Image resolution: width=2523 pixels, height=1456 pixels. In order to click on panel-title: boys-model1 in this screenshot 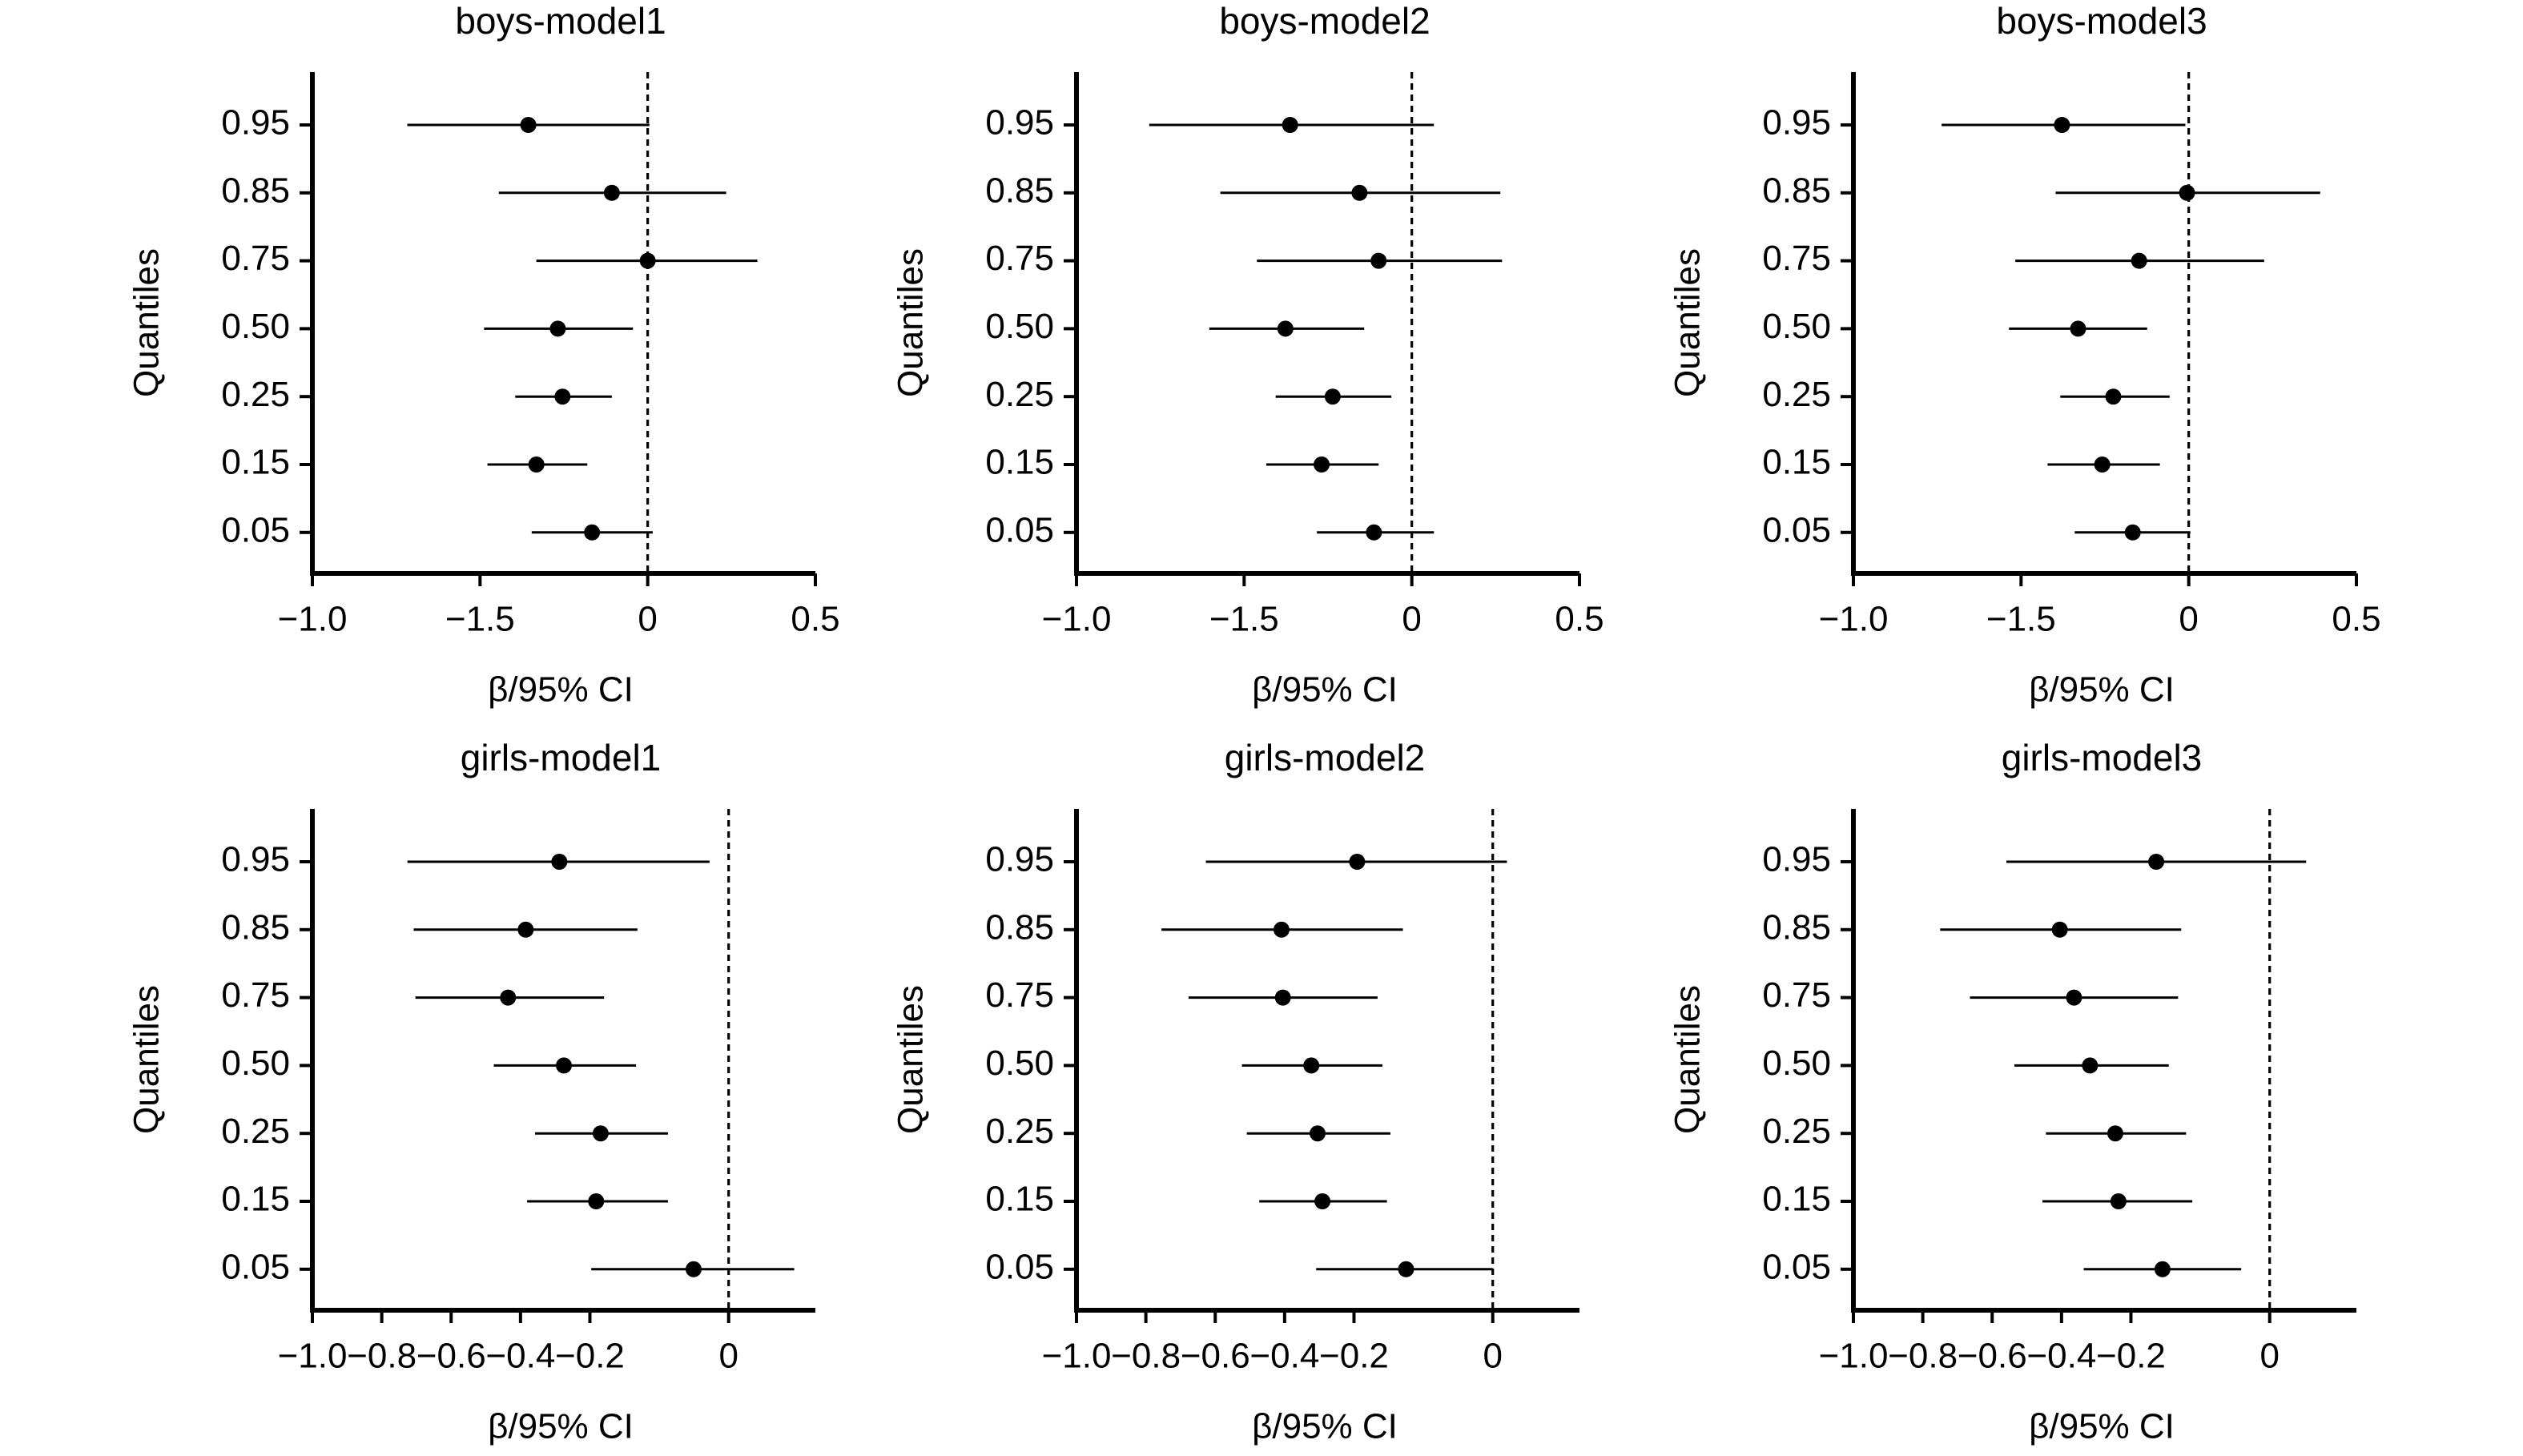, I will do `click(561, 21)`.